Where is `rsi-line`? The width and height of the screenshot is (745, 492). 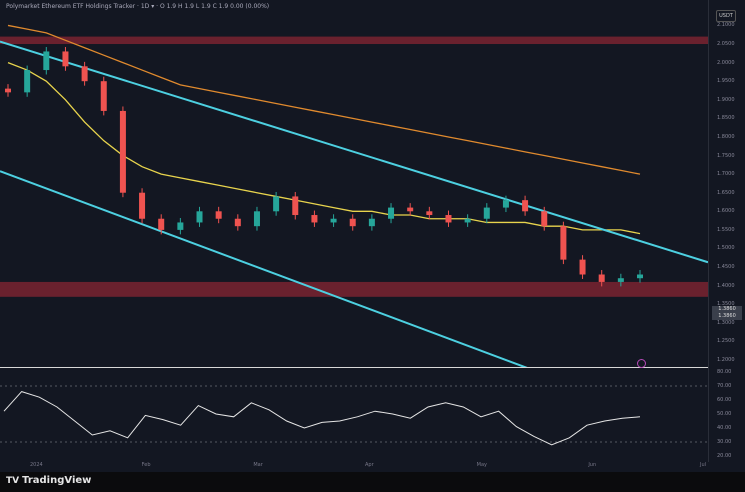 rsi-line is located at coordinates (322, 418).